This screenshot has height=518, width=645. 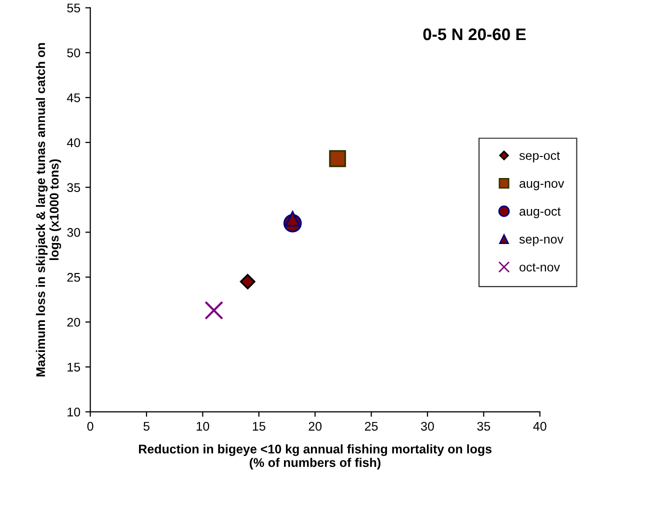 I want to click on x-tick-label: 35, so click(x=483, y=426).